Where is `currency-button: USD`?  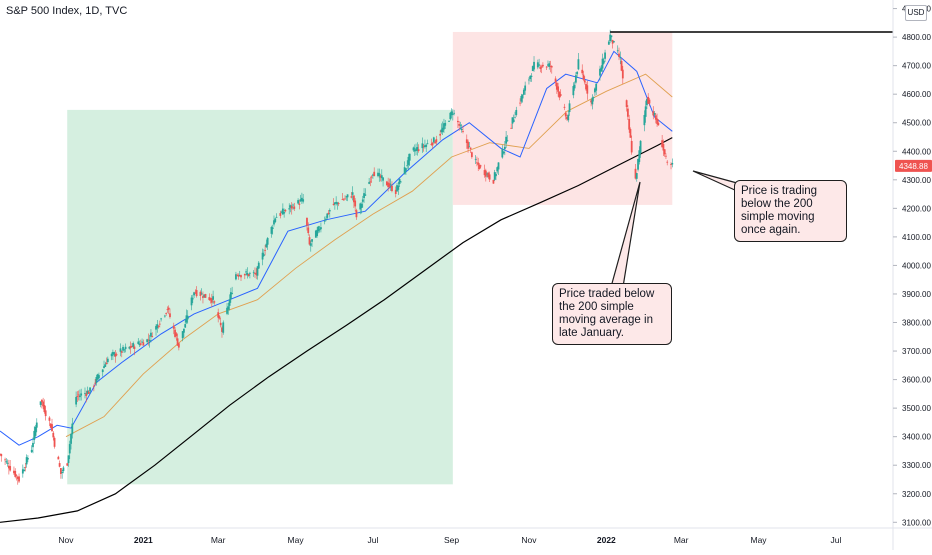
currency-button: USD is located at coordinates (916, 13).